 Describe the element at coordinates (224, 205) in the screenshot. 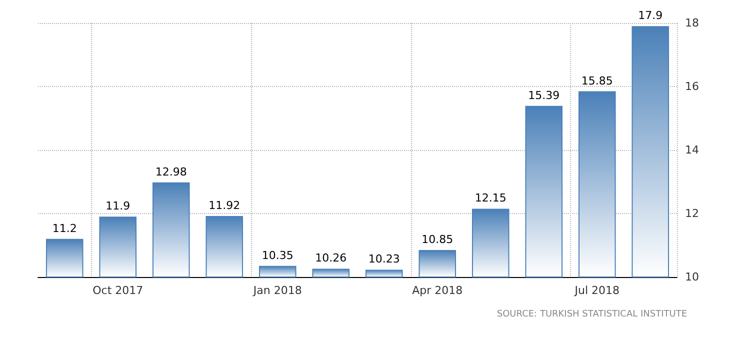

I see `data-label: 11.92` at that location.